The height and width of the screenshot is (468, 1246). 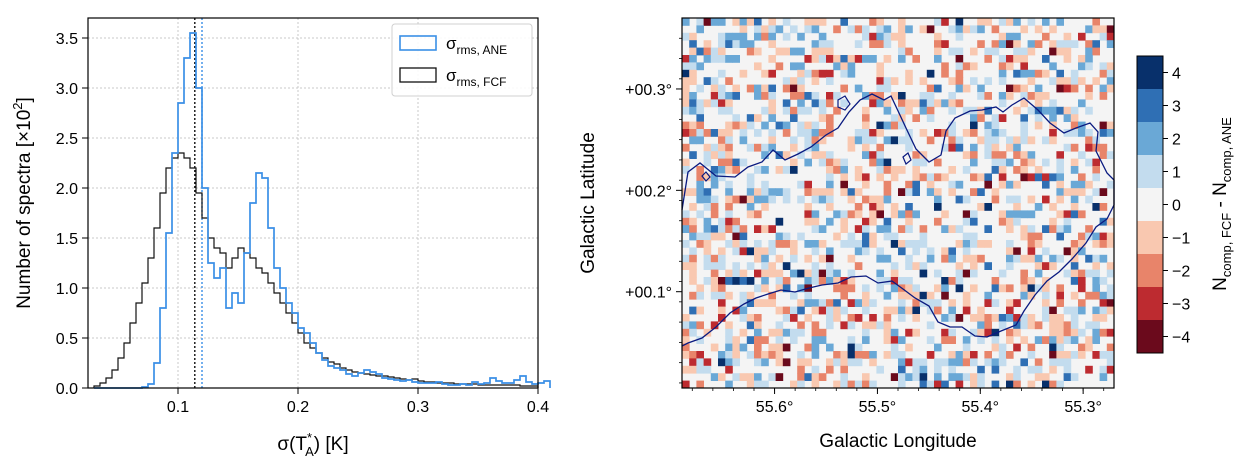 What do you see at coordinates (22, 203) in the screenshot?
I see `histogram-y-label: Number of spectra [×102]` at bounding box center [22, 203].